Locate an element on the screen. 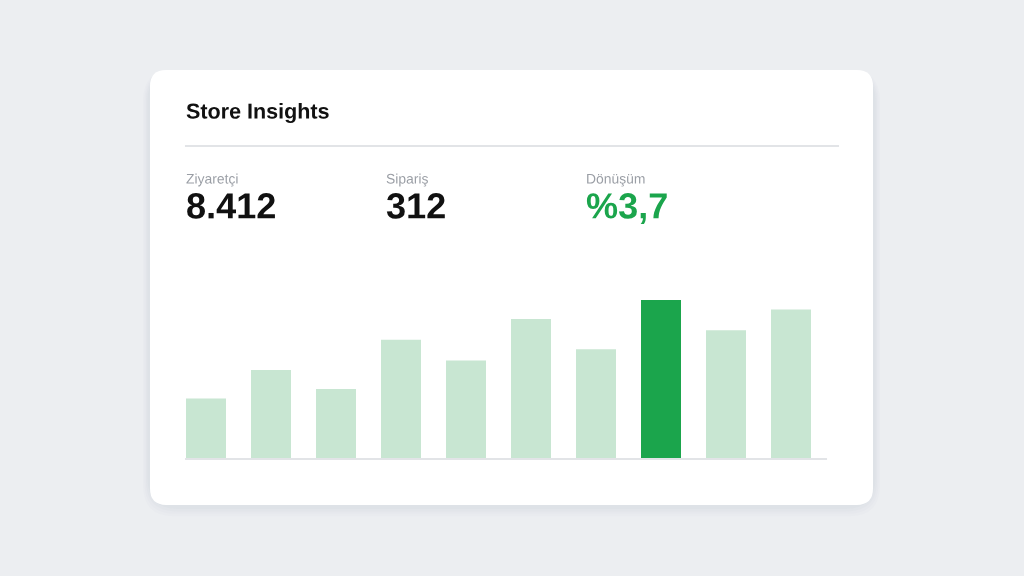  text: 8.412 is located at coordinates (231, 206).